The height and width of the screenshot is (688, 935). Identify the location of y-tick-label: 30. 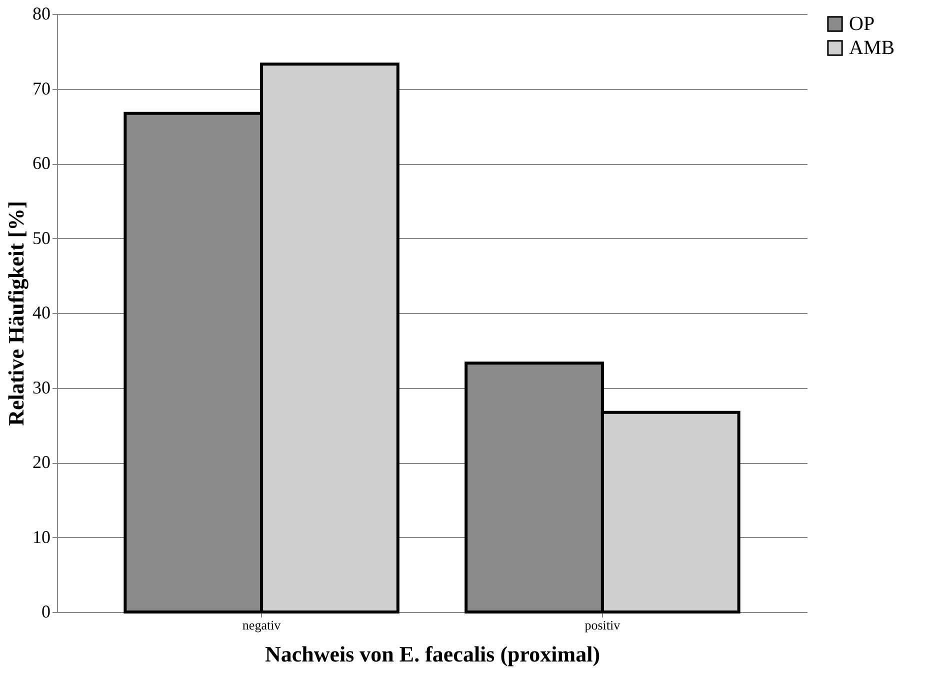
(41, 387).